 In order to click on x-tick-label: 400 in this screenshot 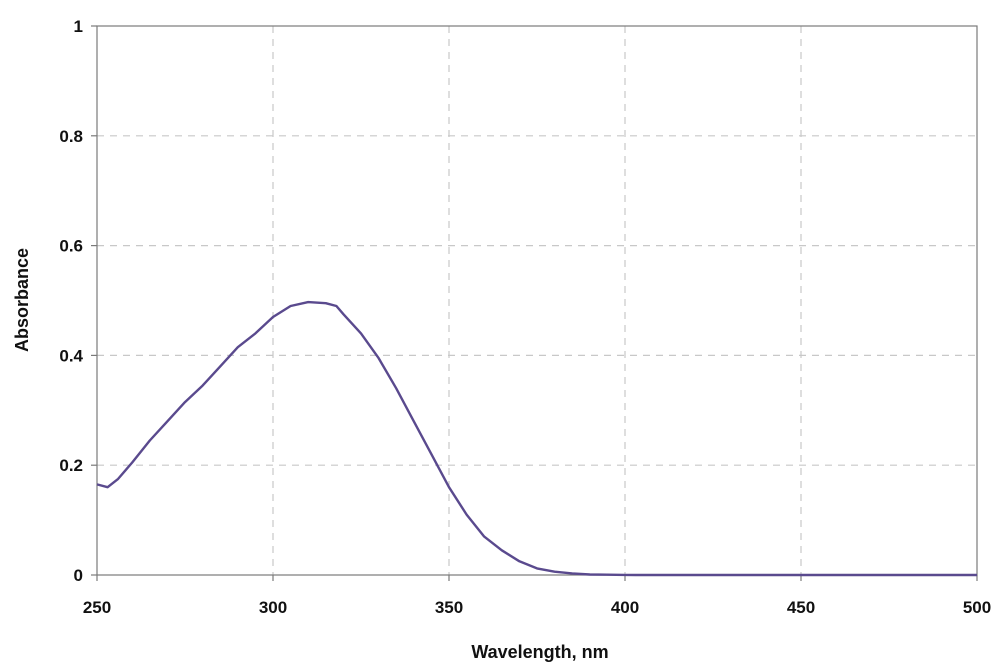, I will do `click(625, 607)`.